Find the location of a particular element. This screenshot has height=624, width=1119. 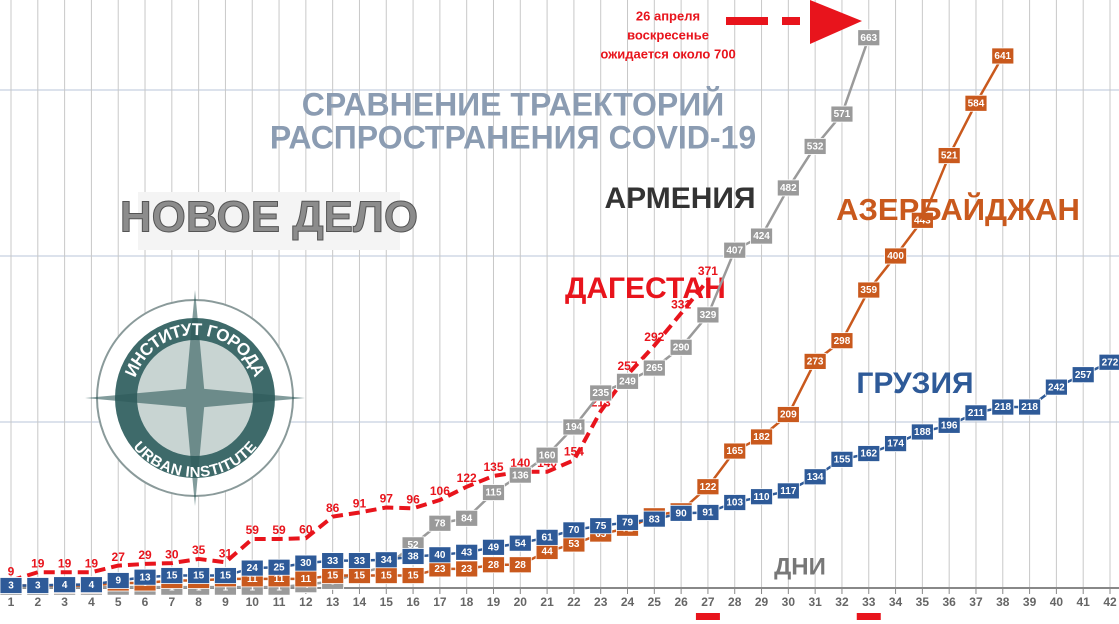

series-name: ГРУЗИЯ is located at coordinates (914, 383).